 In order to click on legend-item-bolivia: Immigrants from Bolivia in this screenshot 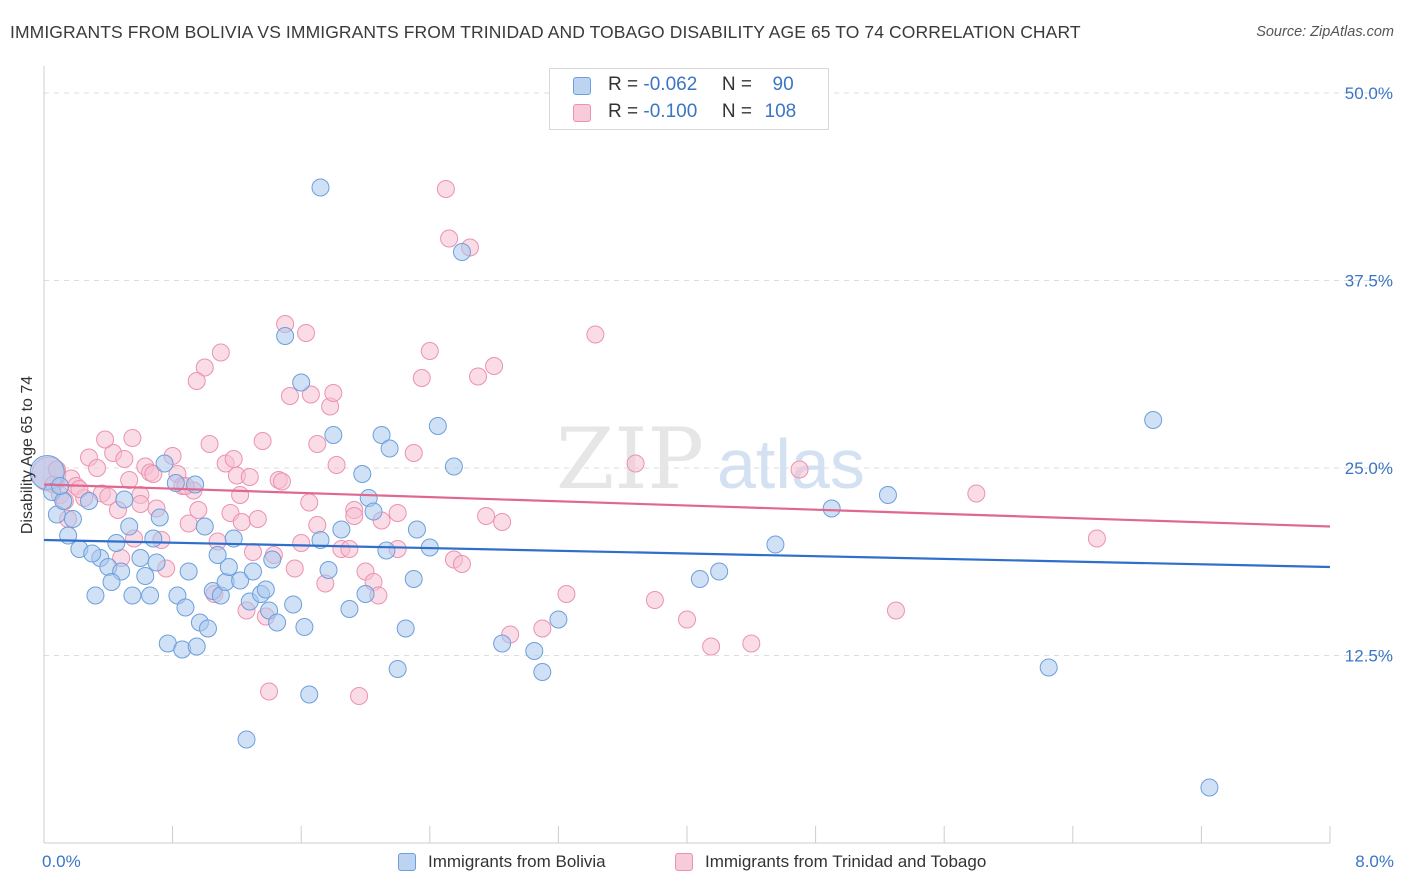, I will do `click(502, 862)`.